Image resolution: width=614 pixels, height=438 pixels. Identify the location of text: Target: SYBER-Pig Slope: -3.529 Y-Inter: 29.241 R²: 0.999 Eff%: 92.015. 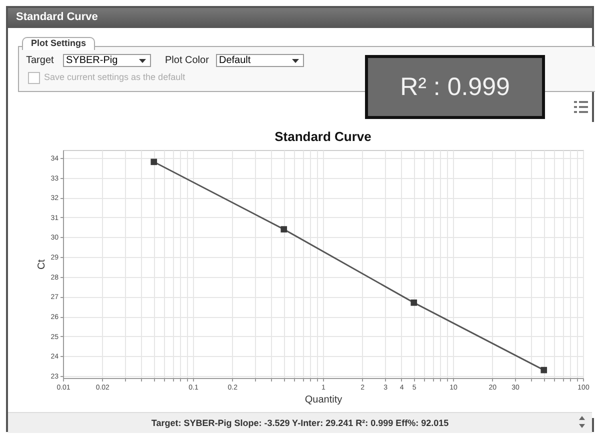
(300, 423).